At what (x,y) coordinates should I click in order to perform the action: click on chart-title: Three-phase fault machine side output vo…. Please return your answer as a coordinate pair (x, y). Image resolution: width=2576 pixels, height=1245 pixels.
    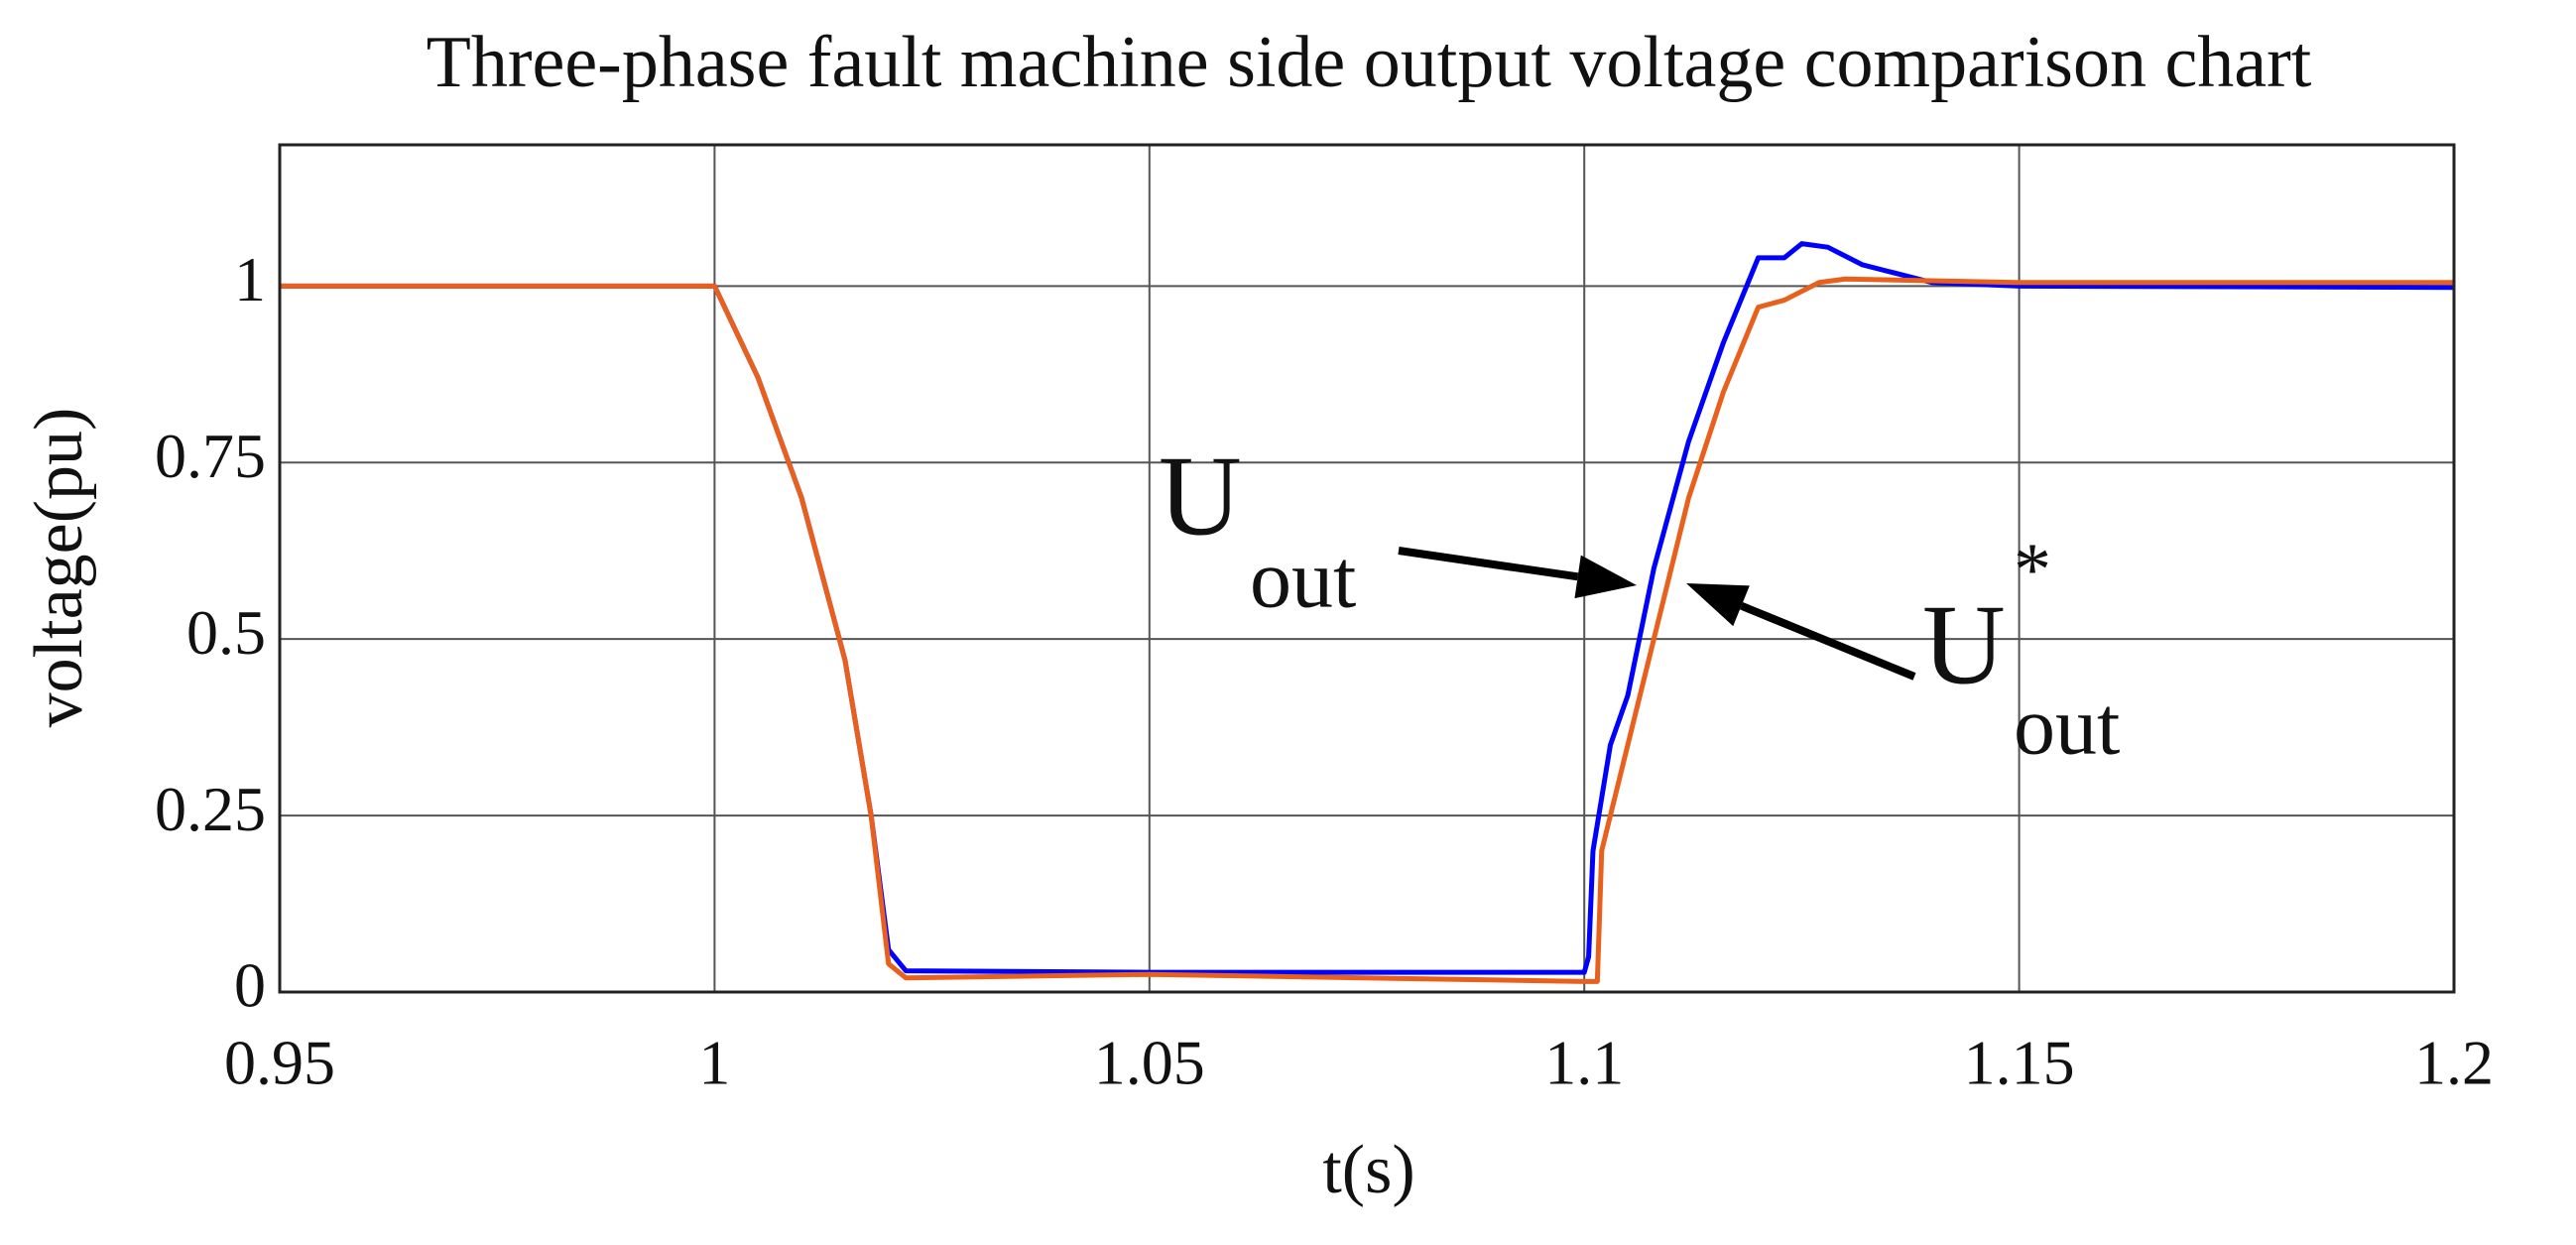
    Looking at the image, I should click on (1369, 63).